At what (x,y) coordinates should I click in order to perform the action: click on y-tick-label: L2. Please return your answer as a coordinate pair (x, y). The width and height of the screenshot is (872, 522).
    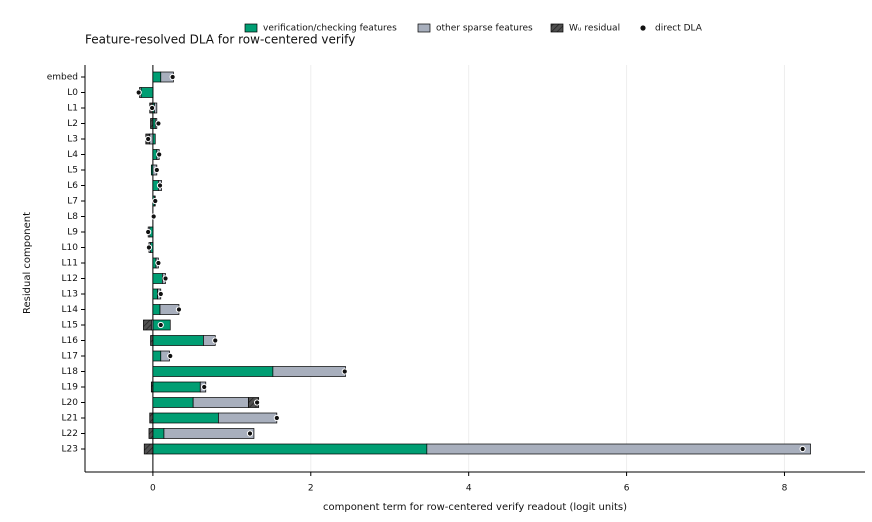
    Looking at the image, I should click on (72, 124).